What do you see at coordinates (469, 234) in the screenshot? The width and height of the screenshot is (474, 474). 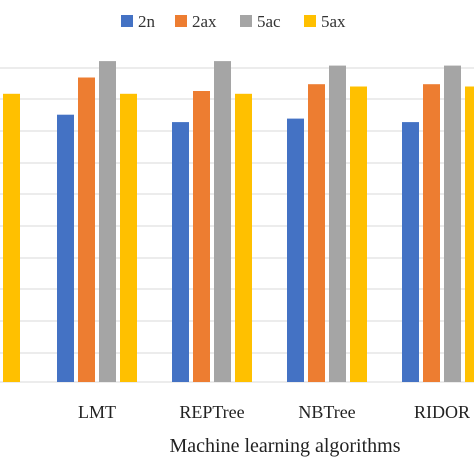 I see `bar-5ax-RIDOR` at bounding box center [469, 234].